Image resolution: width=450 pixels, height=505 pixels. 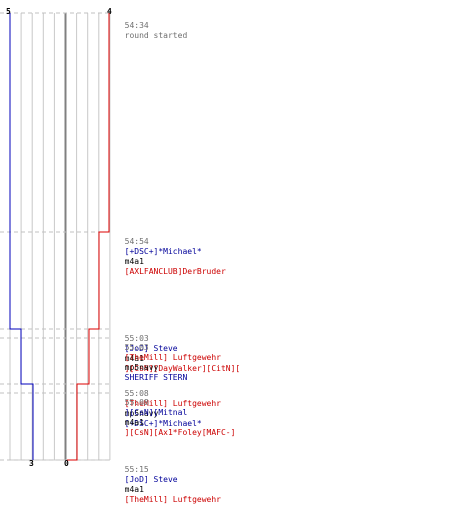 I want to click on log-time: 55:15, so click(x=136, y=469).